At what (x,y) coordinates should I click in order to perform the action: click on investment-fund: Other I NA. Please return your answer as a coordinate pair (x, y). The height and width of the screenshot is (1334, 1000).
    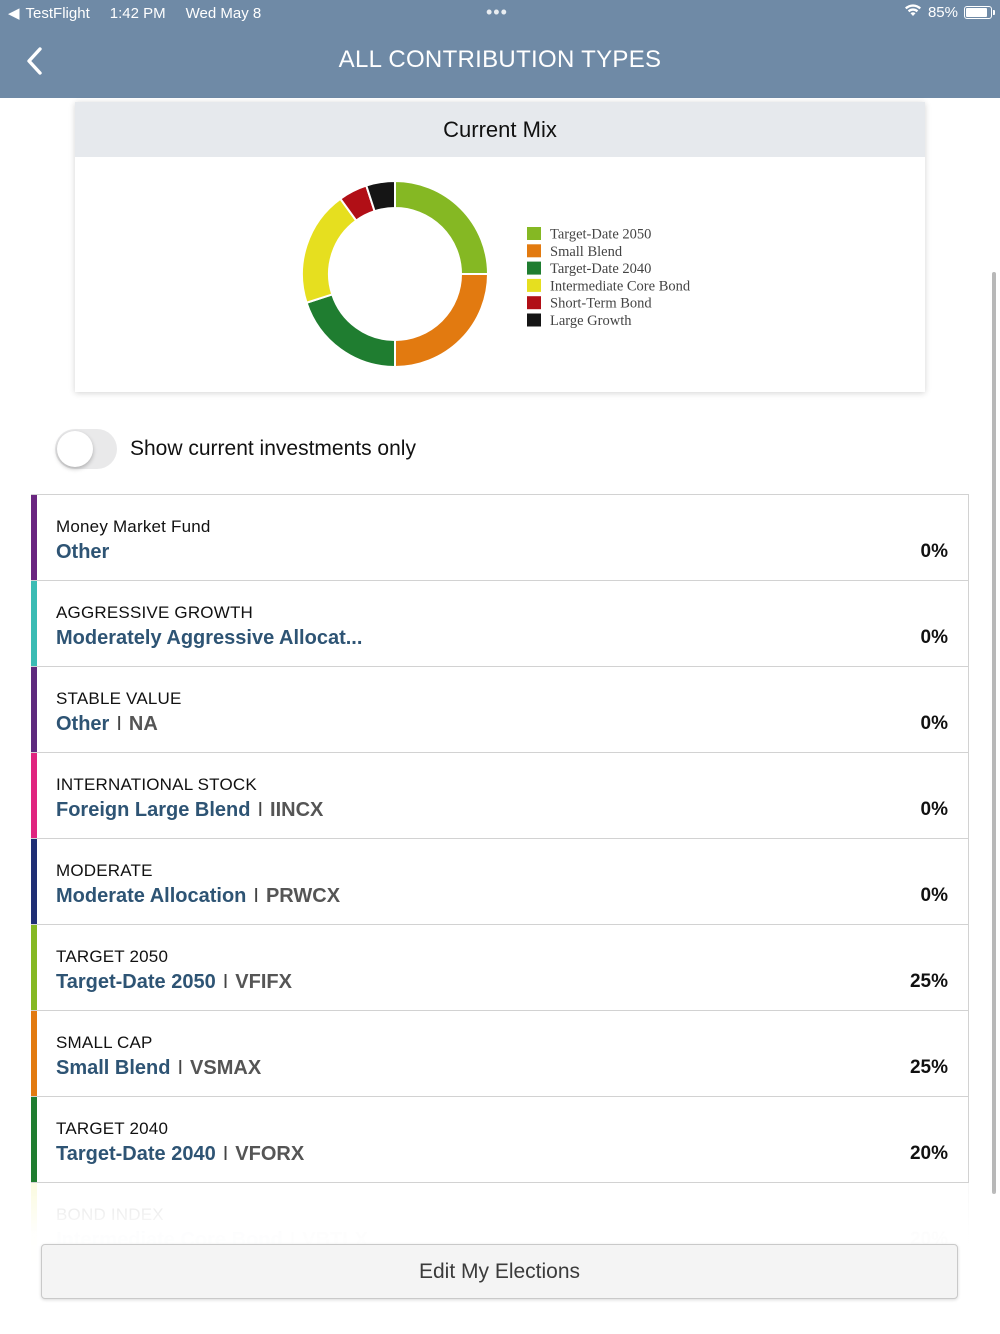
    Looking at the image, I should click on (107, 724).